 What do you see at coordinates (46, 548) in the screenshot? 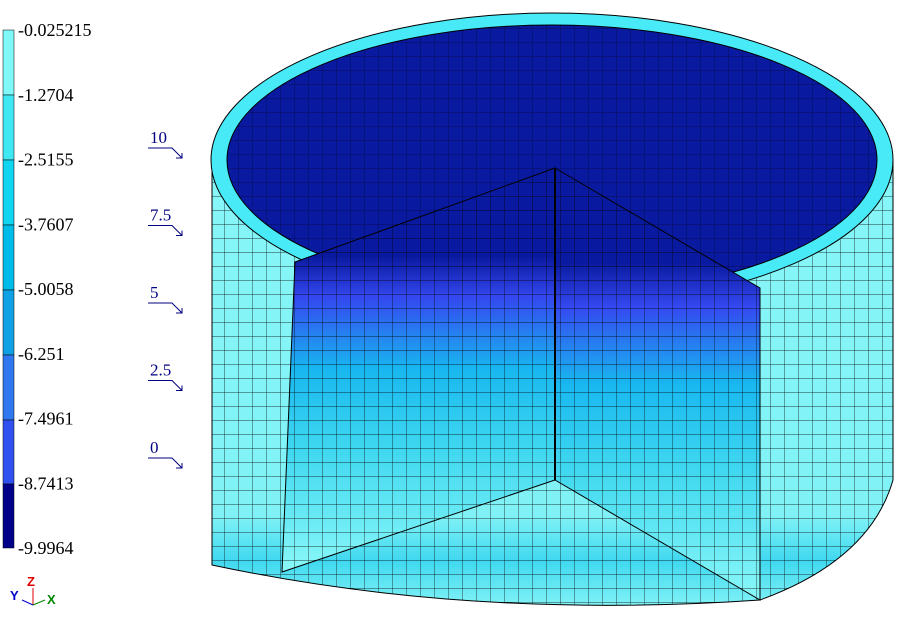
I see `legend-label: -9.9964` at bounding box center [46, 548].